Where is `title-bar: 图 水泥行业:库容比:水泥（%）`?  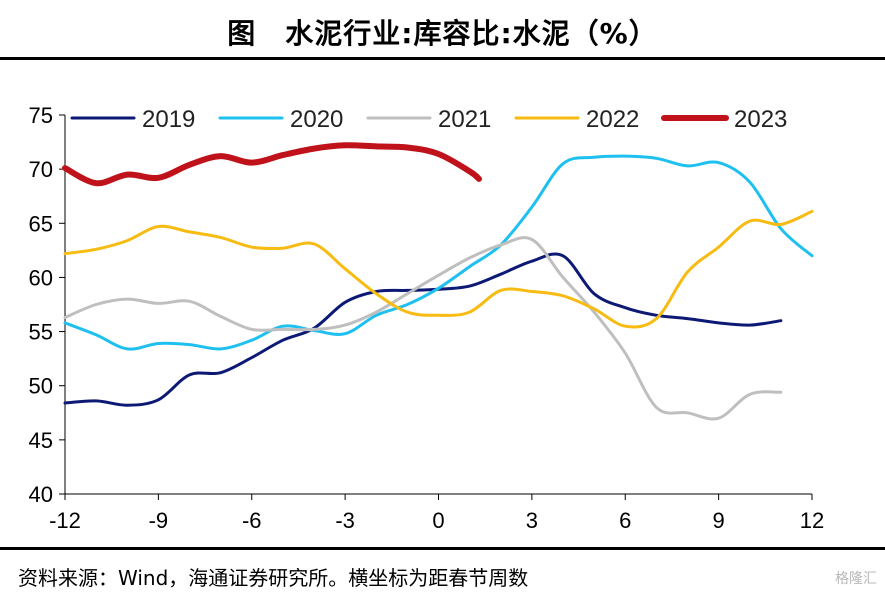 title-bar: 图 水泥行业:库容比:水泥（%） is located at coordinates (442, 30).